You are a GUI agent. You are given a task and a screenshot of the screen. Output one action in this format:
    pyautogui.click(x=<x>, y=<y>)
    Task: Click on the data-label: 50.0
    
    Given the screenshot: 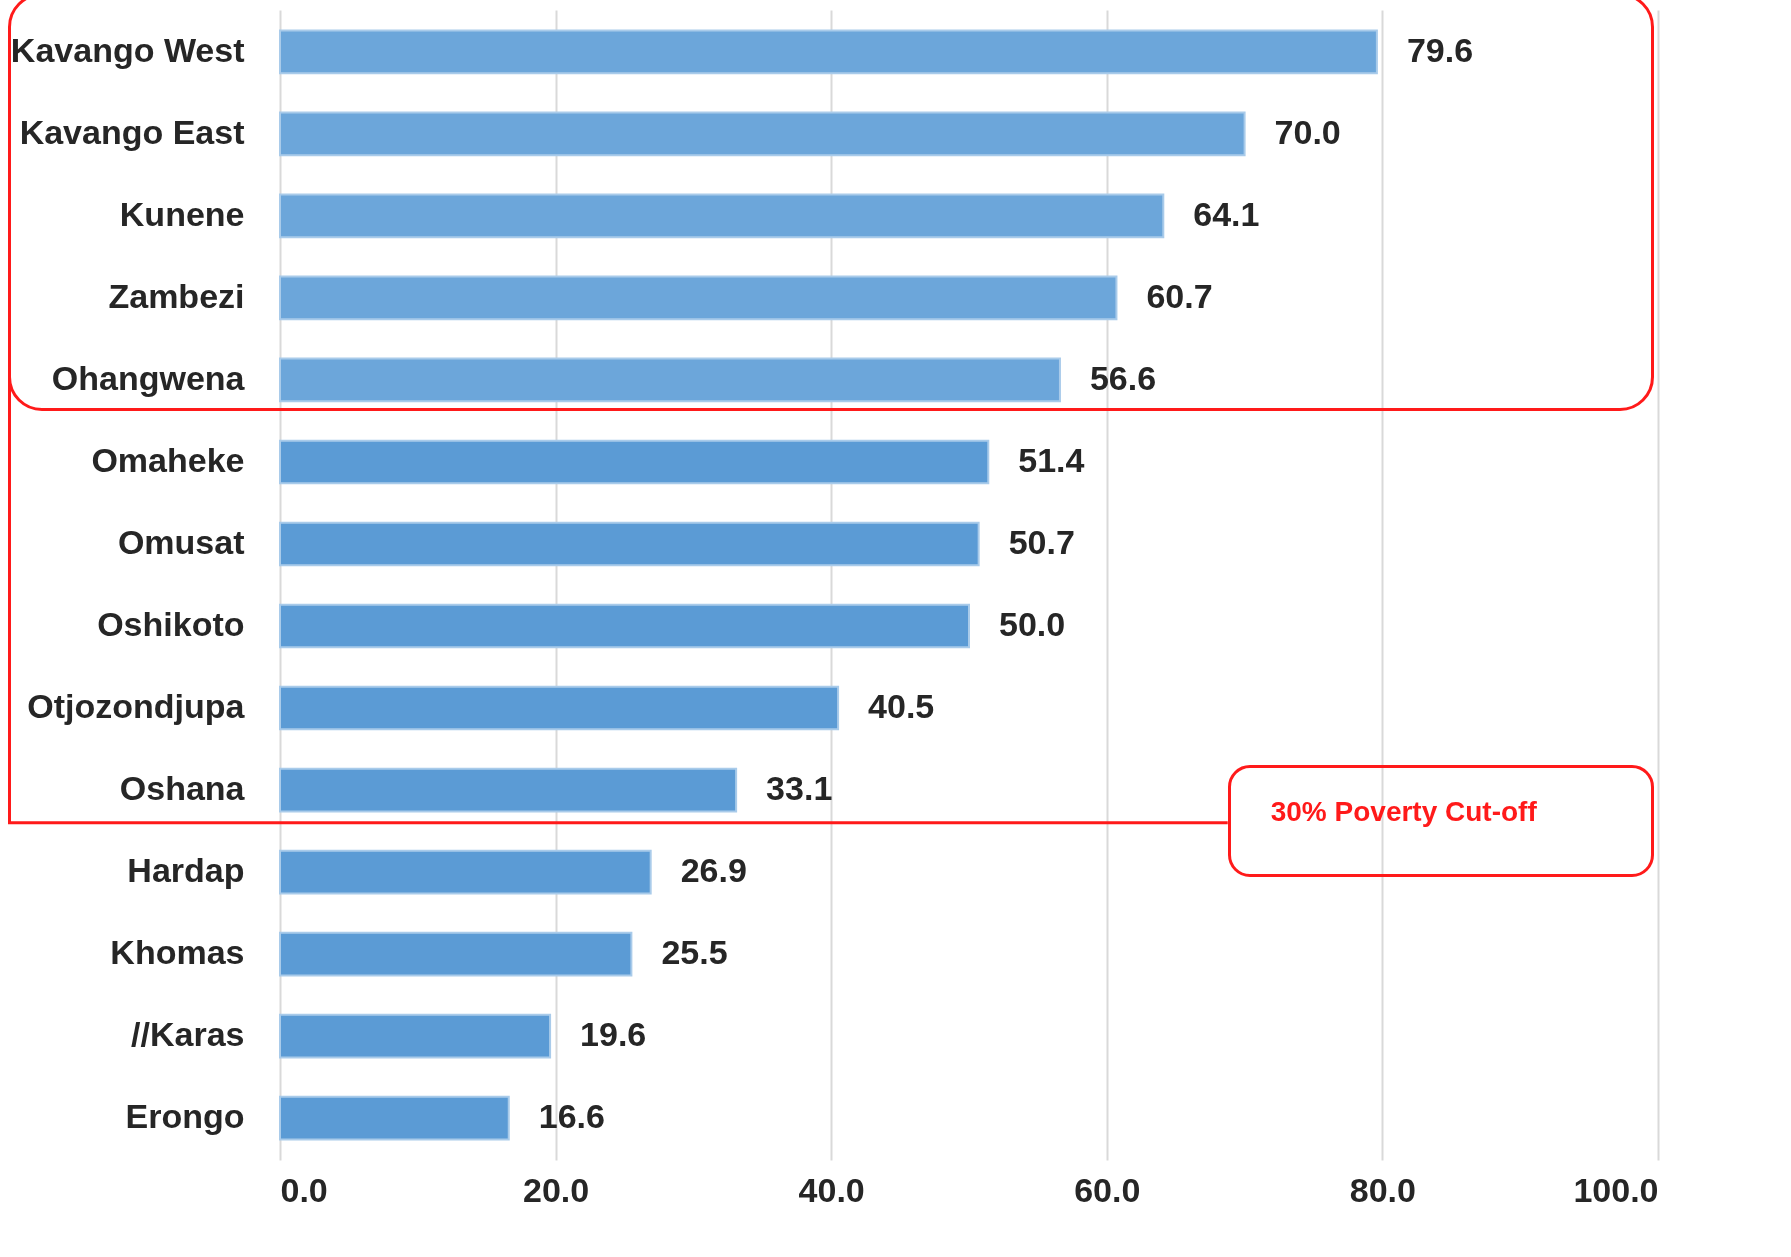 What is the action you would take?
    pyautogui.click(x=1032, y=624)
    